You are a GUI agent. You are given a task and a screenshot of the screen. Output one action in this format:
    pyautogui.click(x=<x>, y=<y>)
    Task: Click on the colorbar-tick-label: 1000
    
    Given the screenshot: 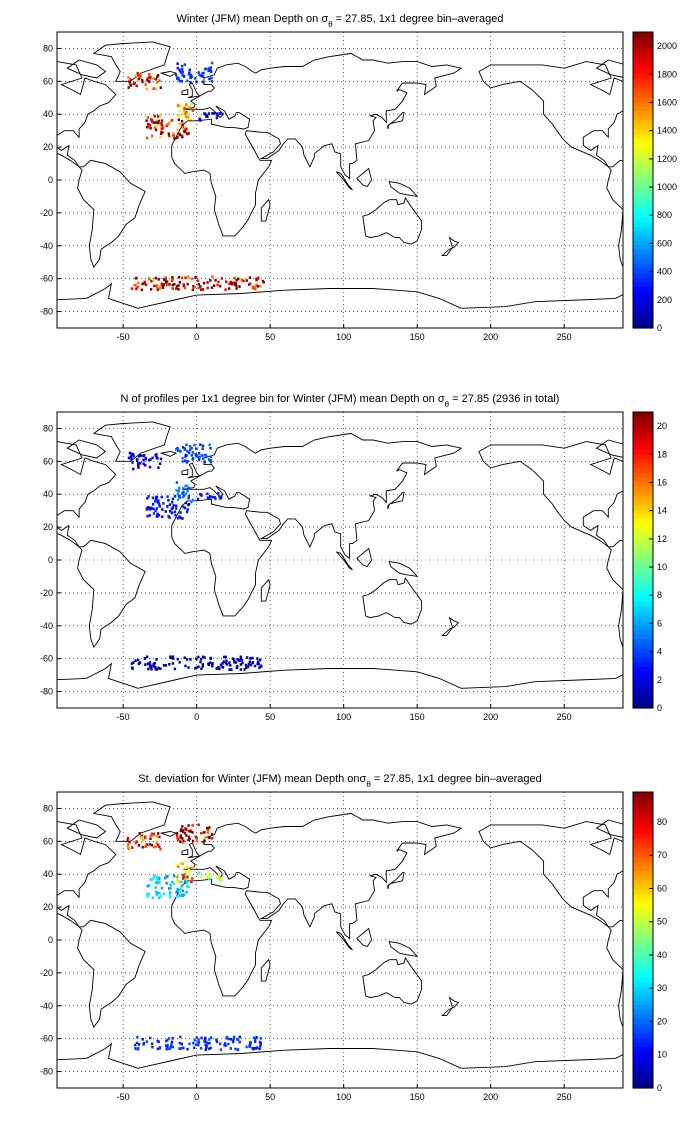 What is the action you would take?
    pyautogui.click(x=667, y=187)
    